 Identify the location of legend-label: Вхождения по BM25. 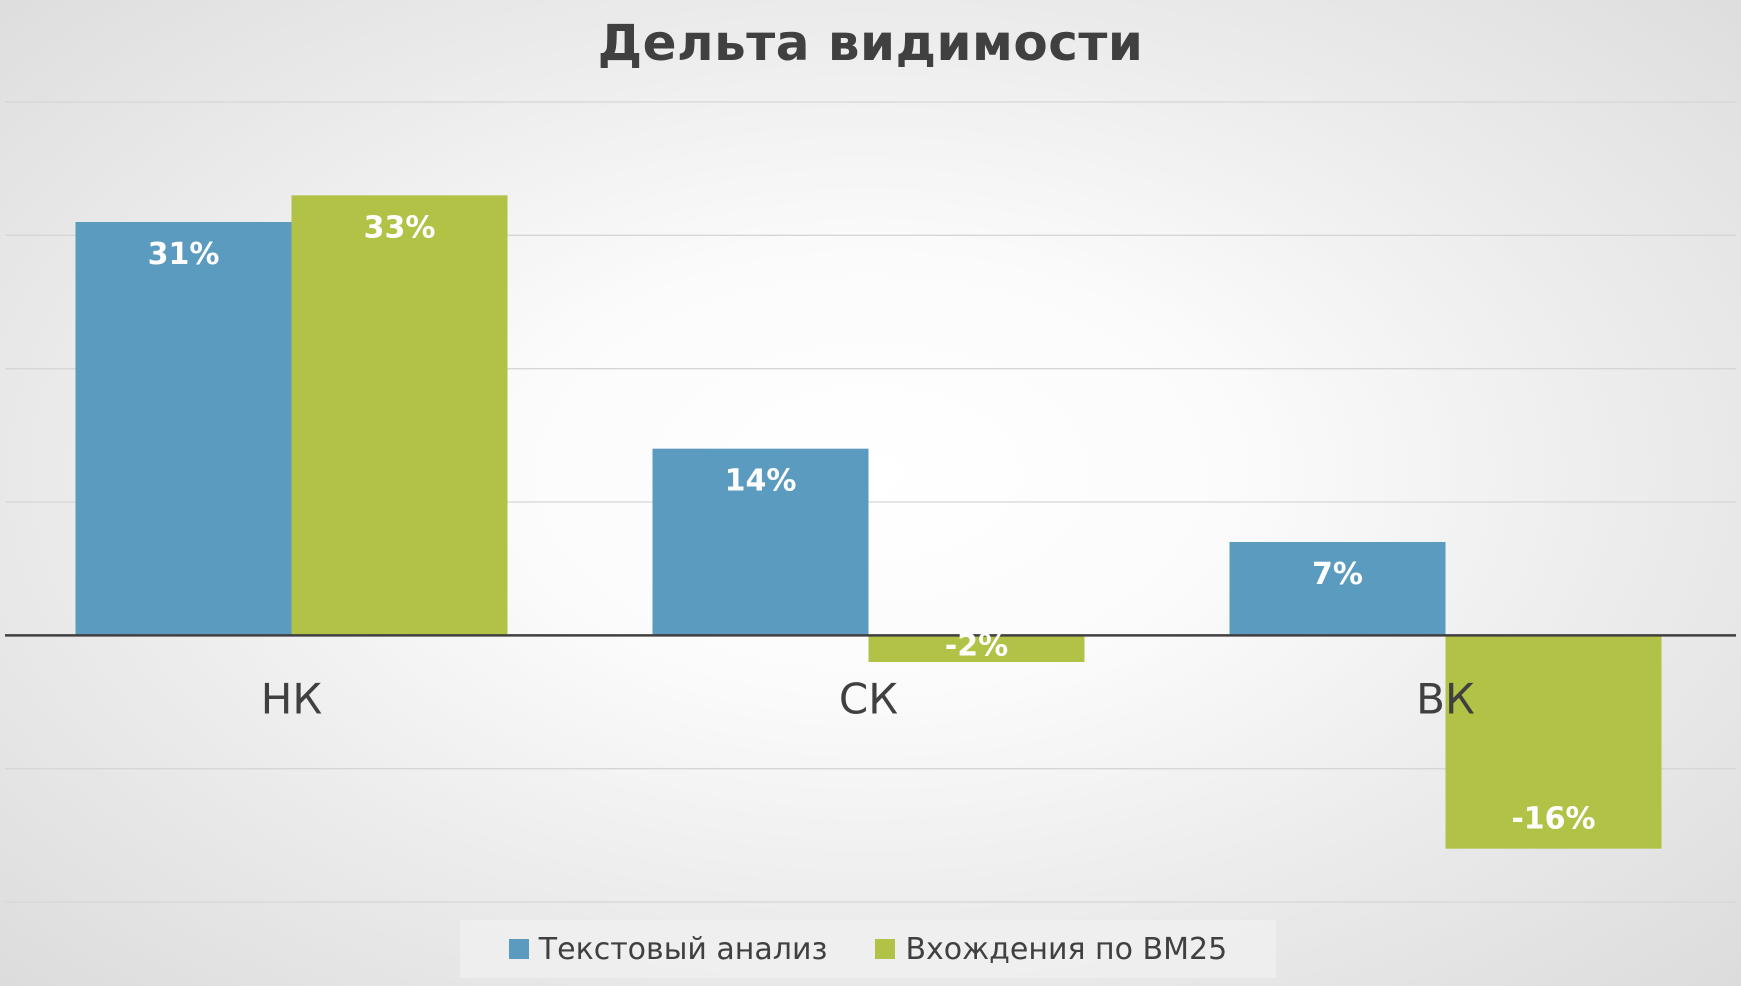
(1066, 949).